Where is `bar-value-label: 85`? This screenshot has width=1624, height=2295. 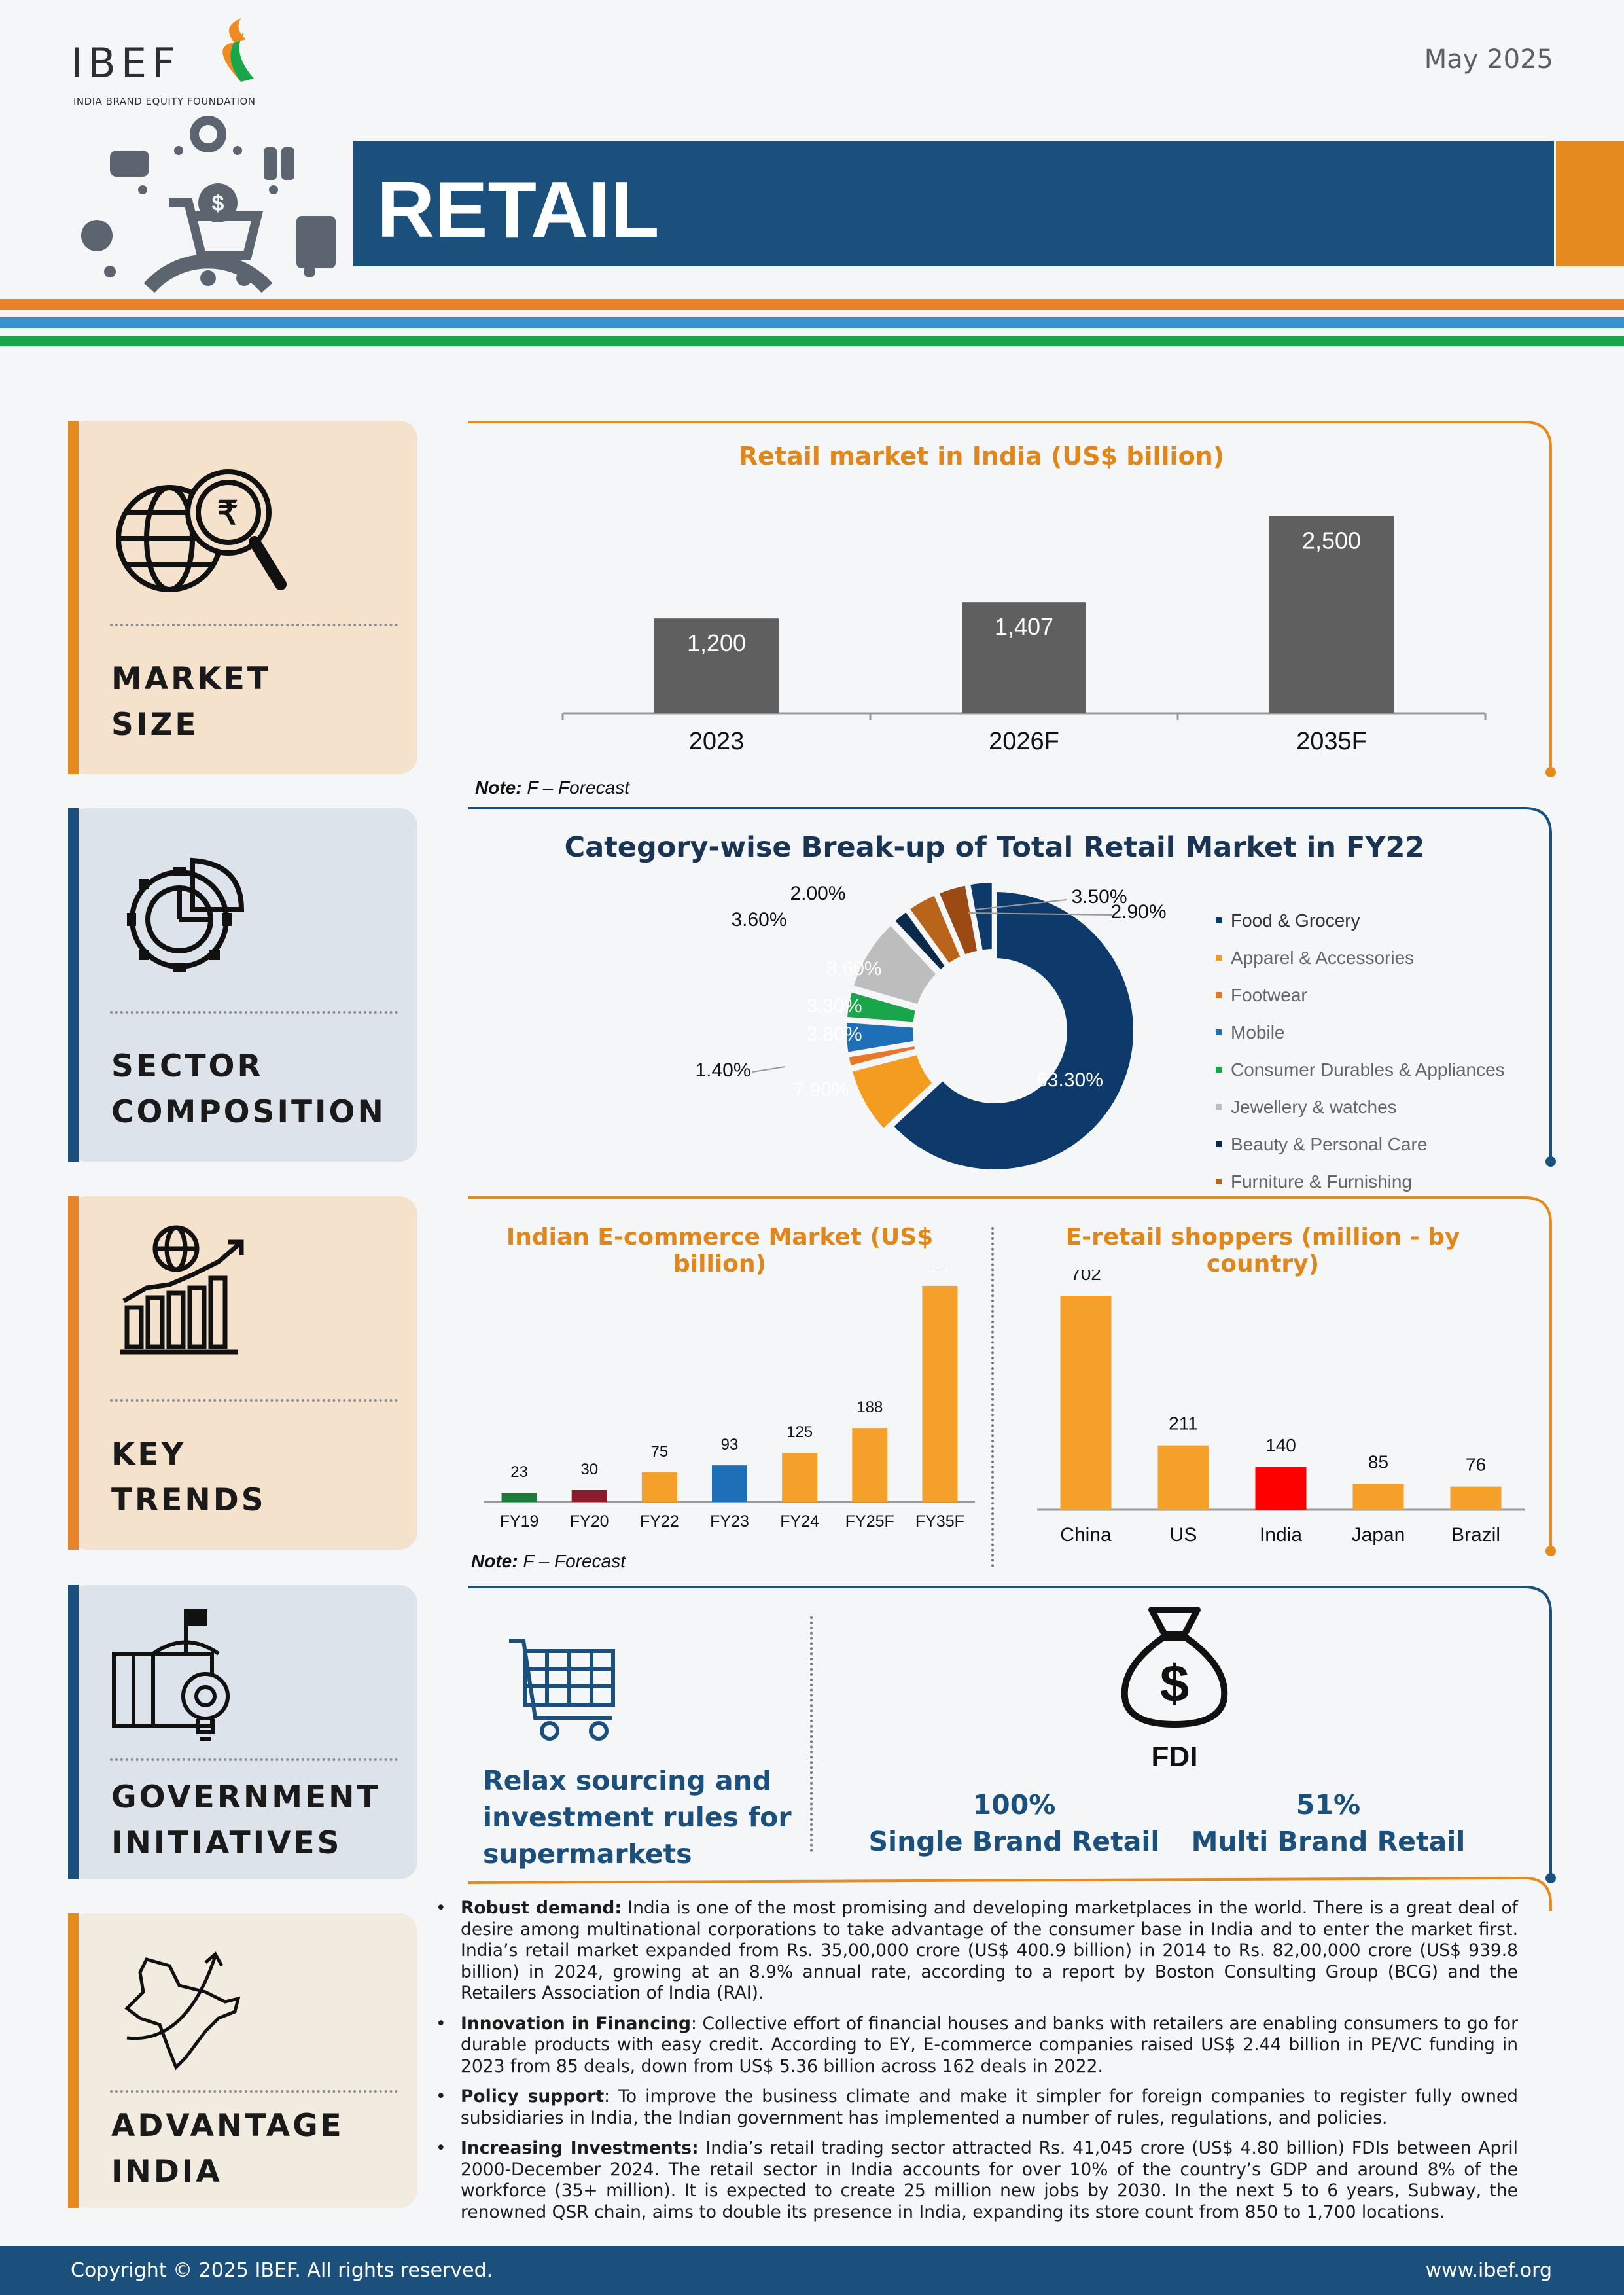 bar-value-label: 85 is located at coordinates (1378, 1461).